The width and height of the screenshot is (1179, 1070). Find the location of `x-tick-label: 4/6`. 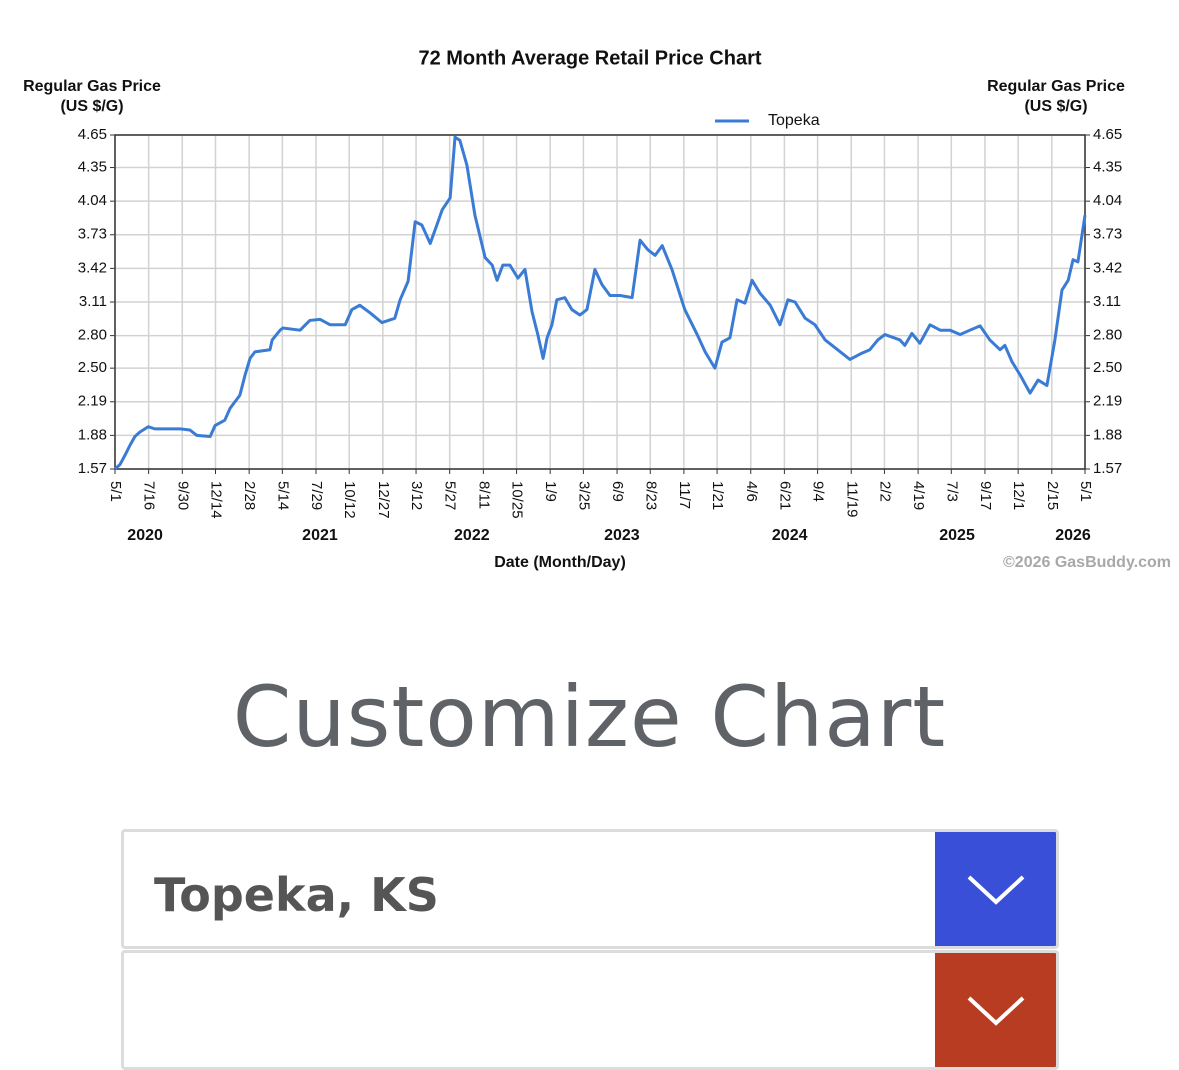

x-tick-label: 4/6 is located at coordinates (751, 491).